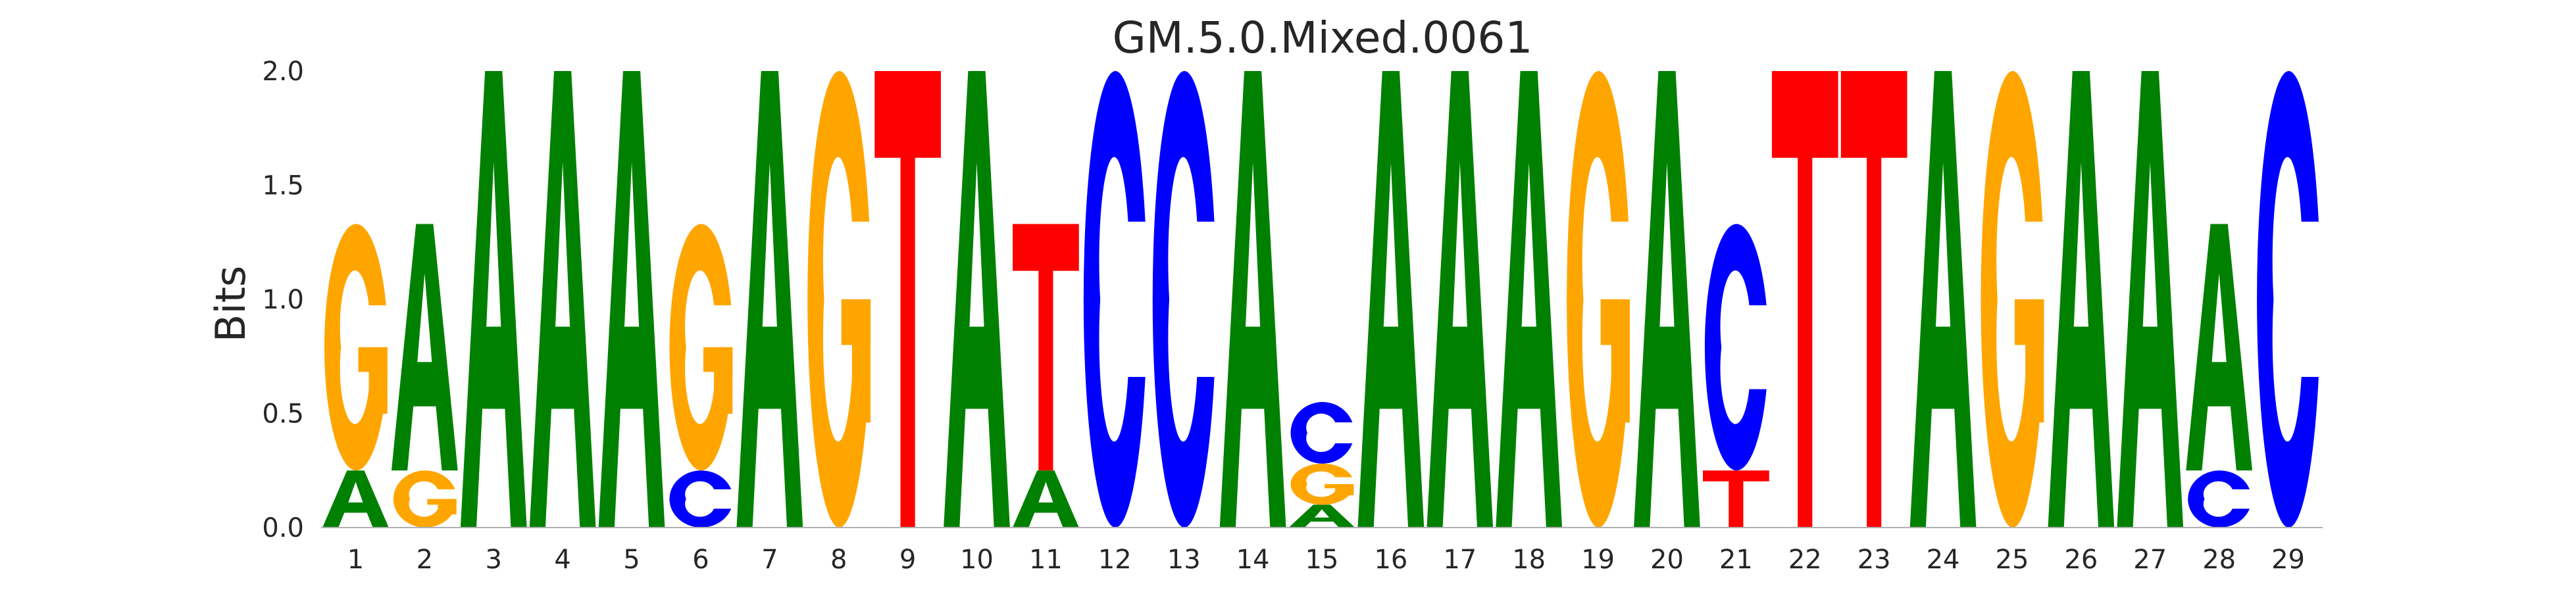  Describe the element at coordinates (283, 300) in the screenshot. I see `y-tick-label: 1.0` at that location.